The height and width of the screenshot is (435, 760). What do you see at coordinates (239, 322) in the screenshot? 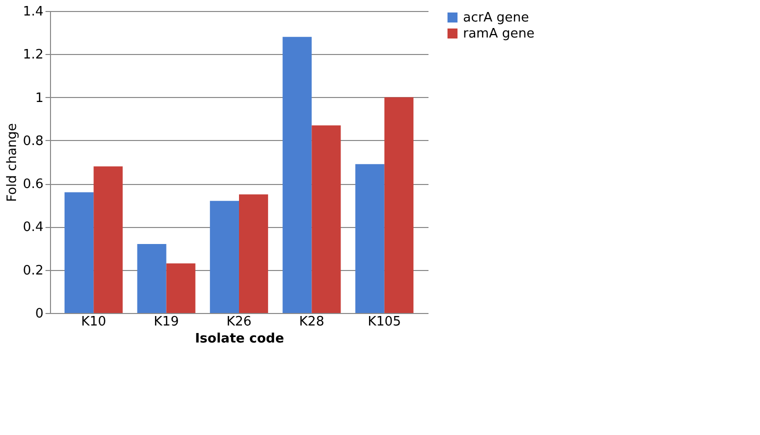
I see `x-tick-label: K26` at bounding box center [239, 322].